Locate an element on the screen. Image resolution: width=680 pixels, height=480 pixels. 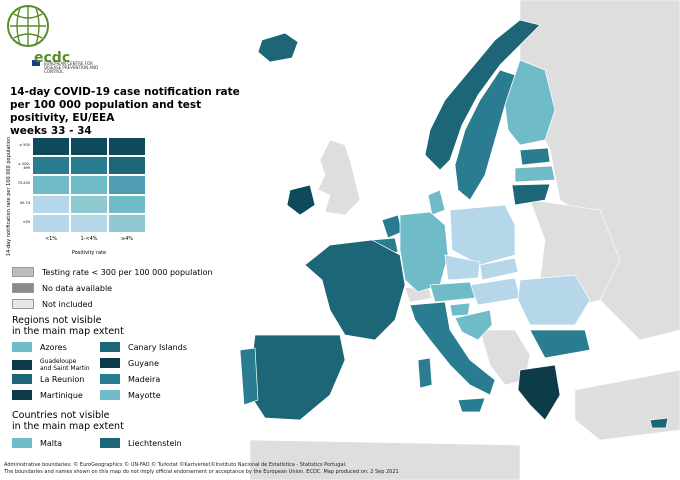
region-martinique: Martinique is located at coordinates (47, 395).